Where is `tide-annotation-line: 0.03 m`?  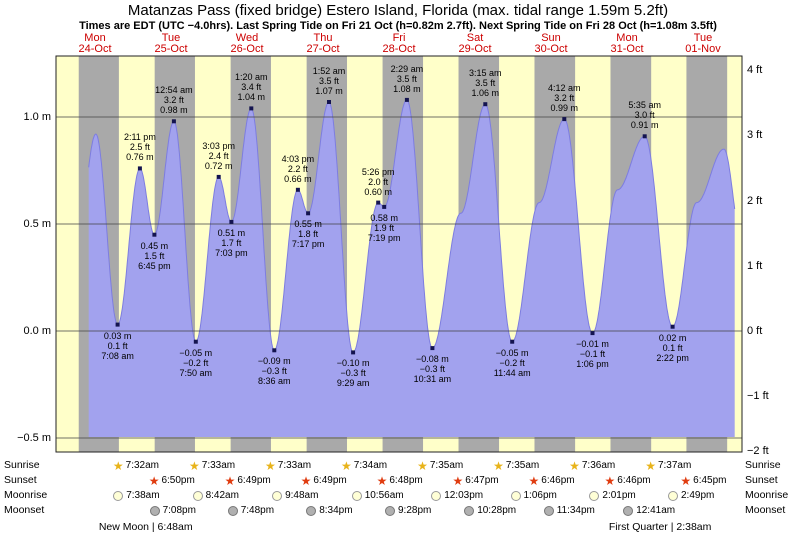
tide-annotation-line: 0.03 m is located at coordinates (117, 335).